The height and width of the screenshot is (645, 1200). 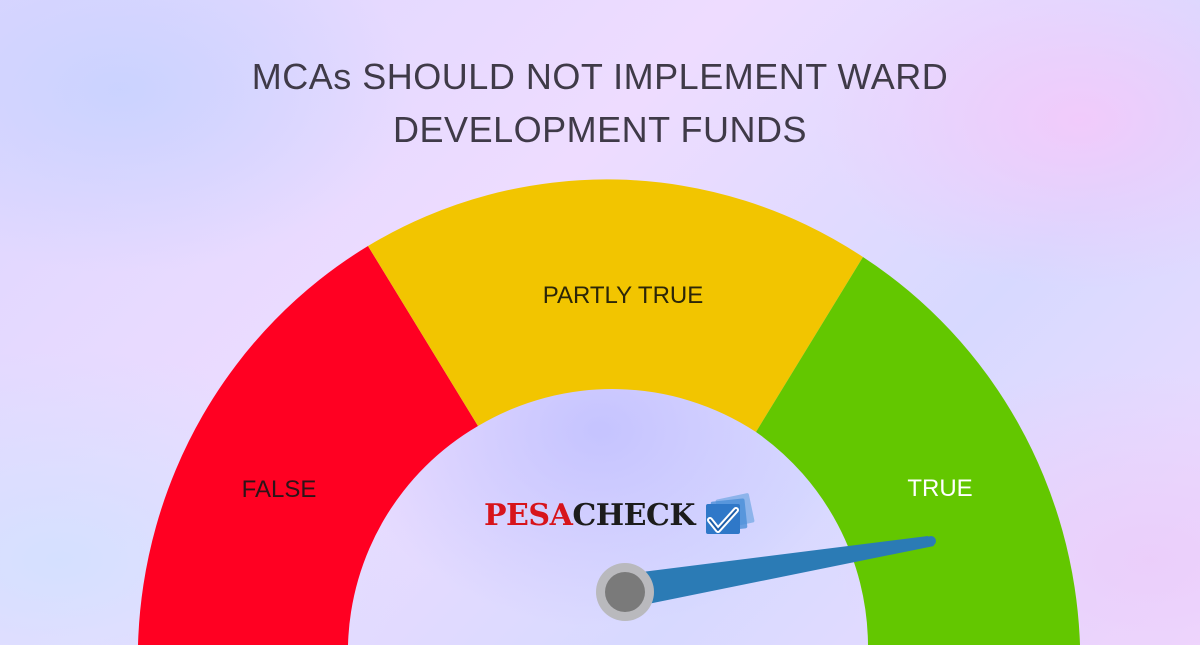 I want to click on gauge-needle, so click(x=780, y=572).